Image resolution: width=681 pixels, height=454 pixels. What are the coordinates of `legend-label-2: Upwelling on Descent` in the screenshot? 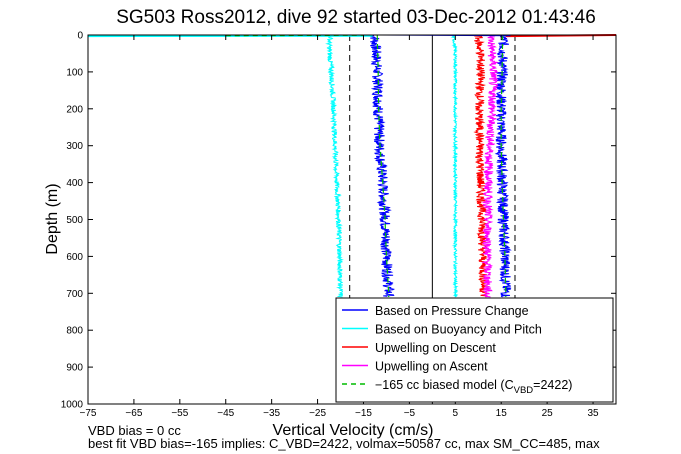 It's located at (435, 348).